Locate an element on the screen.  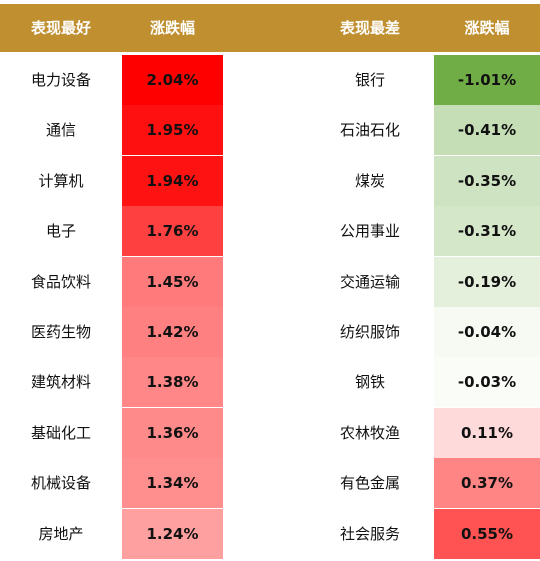
worst-industry-name: 纺织服饰 is located at coordinates (369, 332).